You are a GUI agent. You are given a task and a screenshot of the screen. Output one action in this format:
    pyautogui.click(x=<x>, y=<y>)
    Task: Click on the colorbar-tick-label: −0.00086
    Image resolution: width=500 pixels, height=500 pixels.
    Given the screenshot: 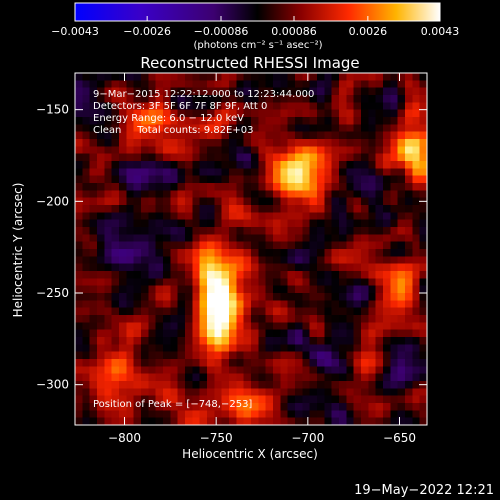 What is the action you would take?
    pyautogui.click(x=221, y=31)
    